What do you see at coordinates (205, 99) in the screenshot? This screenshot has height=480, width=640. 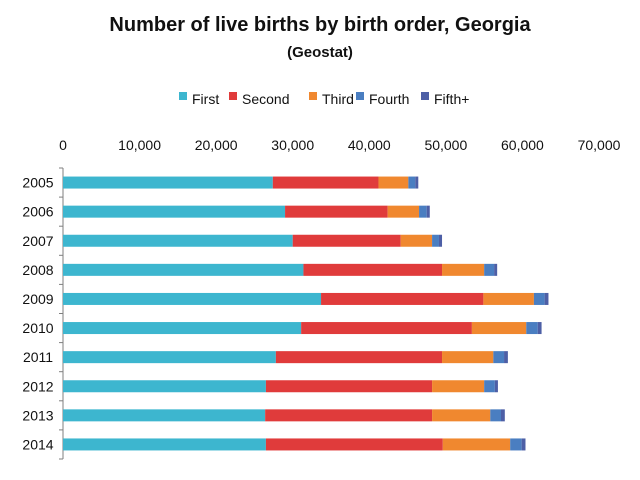 I see `legend-label: First` at bounding box center [205, 99].